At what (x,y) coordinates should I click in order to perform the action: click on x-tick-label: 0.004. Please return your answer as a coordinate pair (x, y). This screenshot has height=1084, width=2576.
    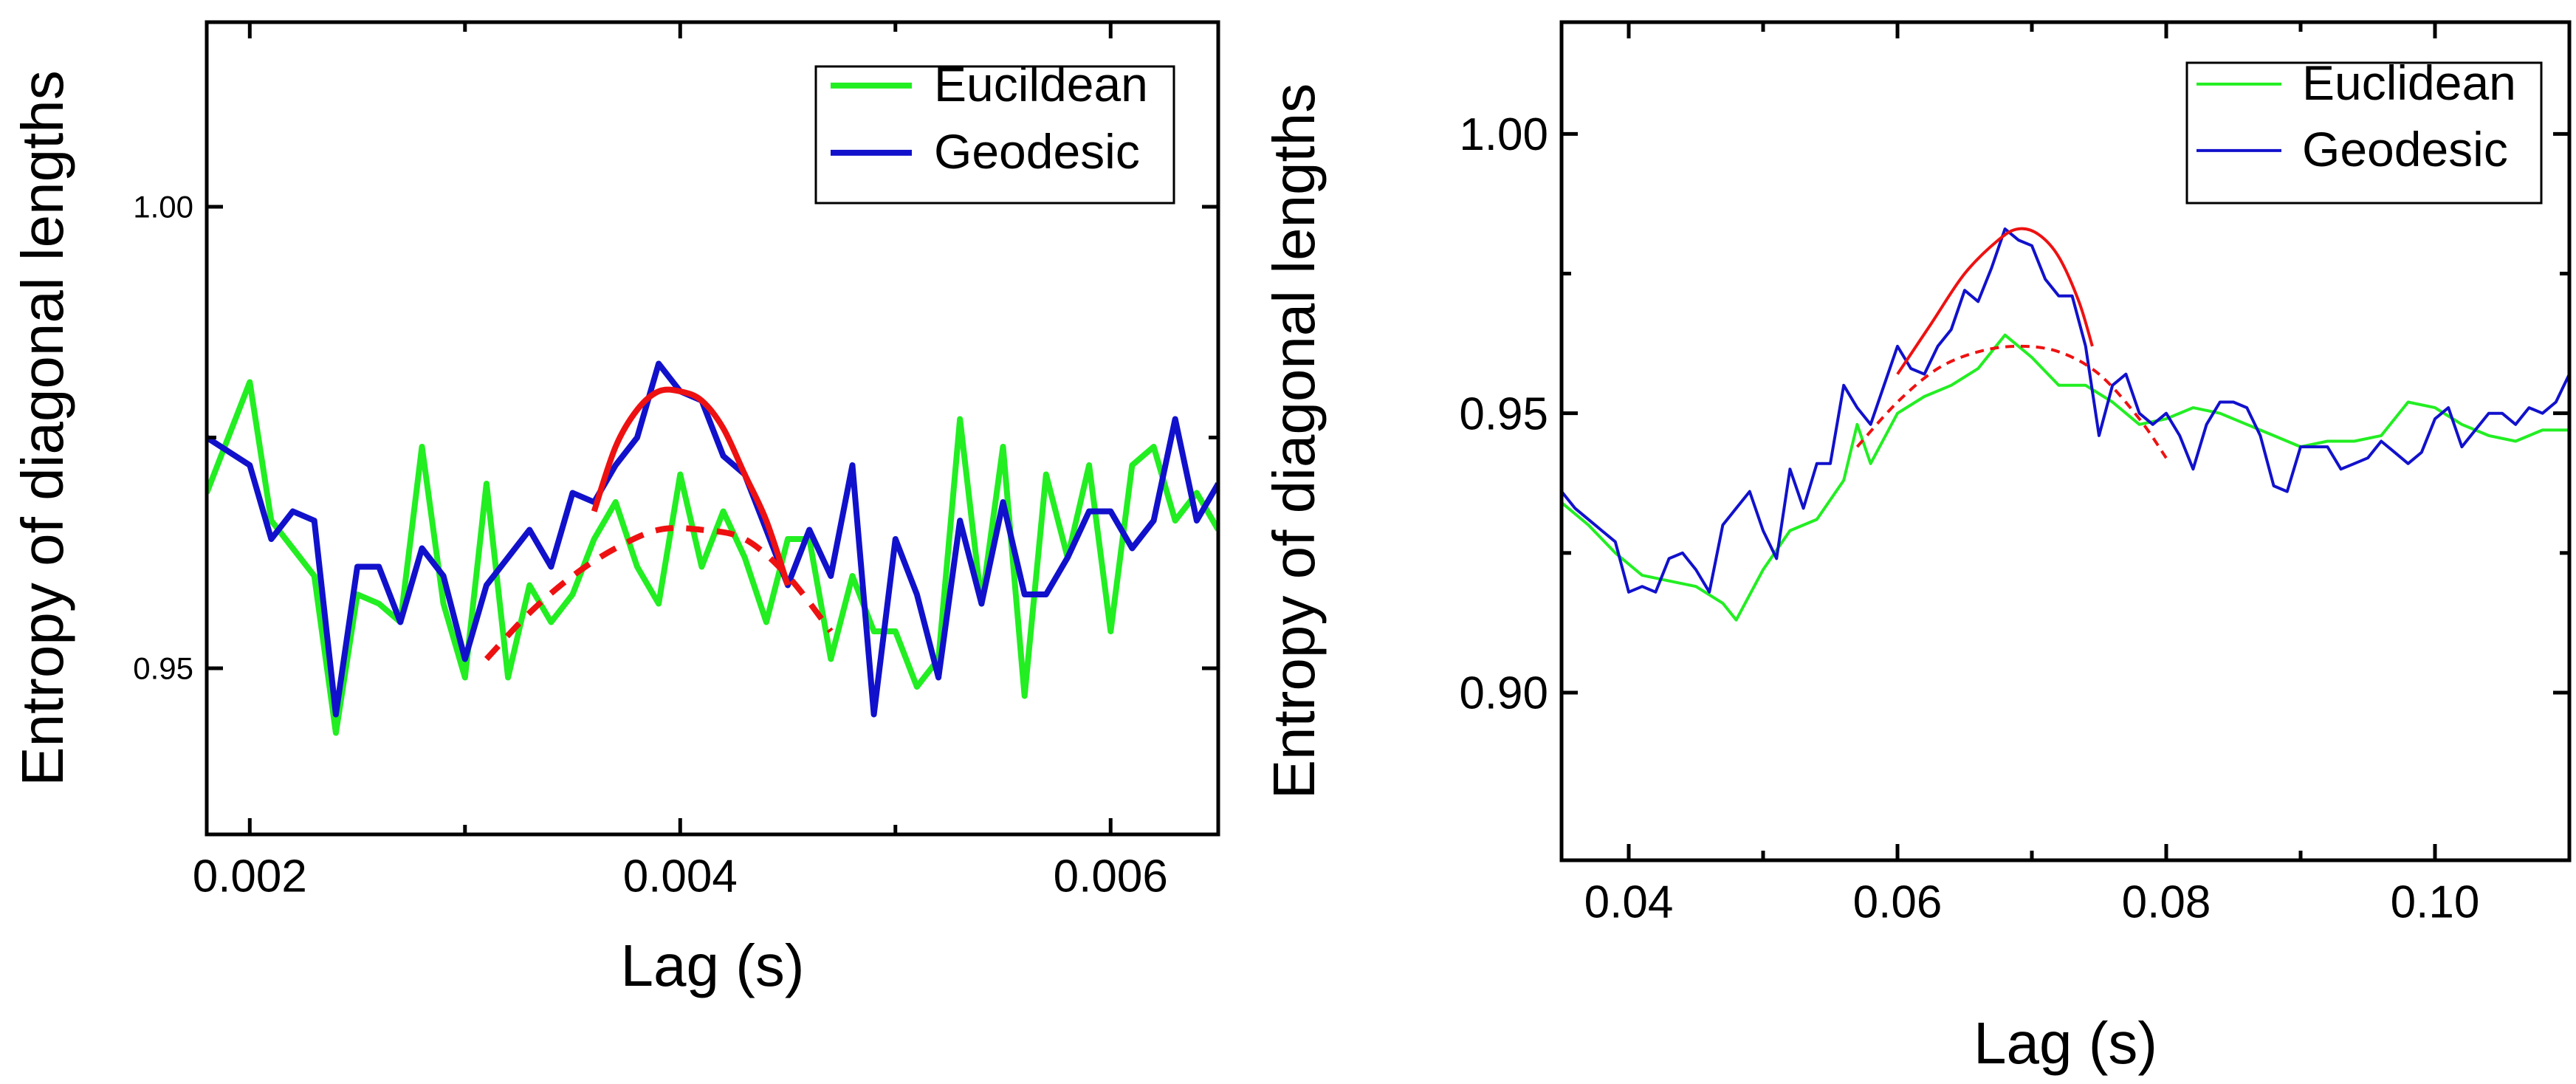
    Looking at the image, I should click on (680, 877).